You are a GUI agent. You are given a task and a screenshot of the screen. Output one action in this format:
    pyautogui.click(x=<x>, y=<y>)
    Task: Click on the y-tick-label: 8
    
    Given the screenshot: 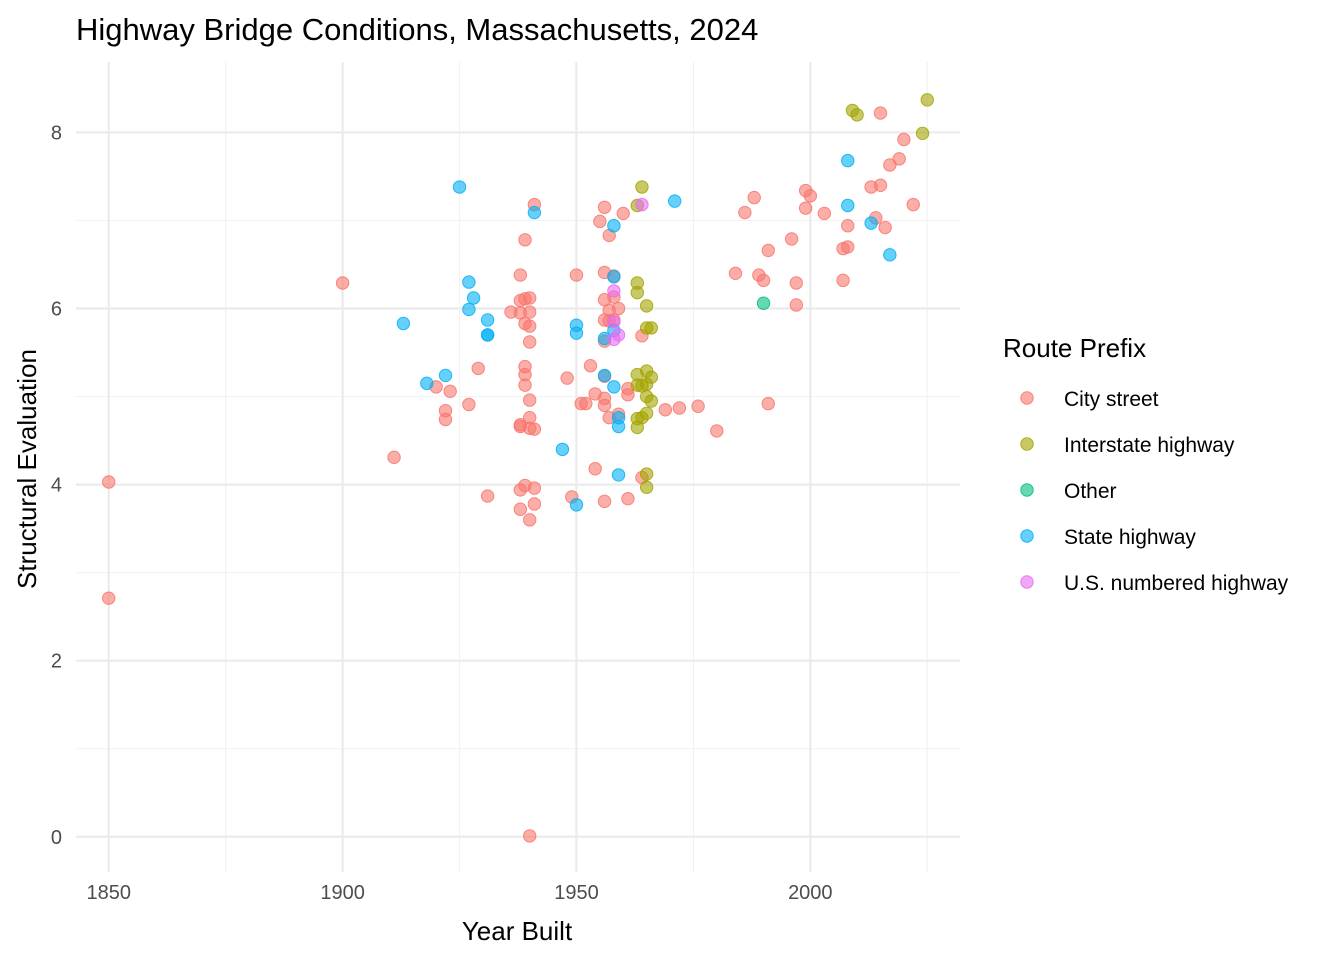 What is the action you would take?
    pyautogui.click(x=56, y=133)
    